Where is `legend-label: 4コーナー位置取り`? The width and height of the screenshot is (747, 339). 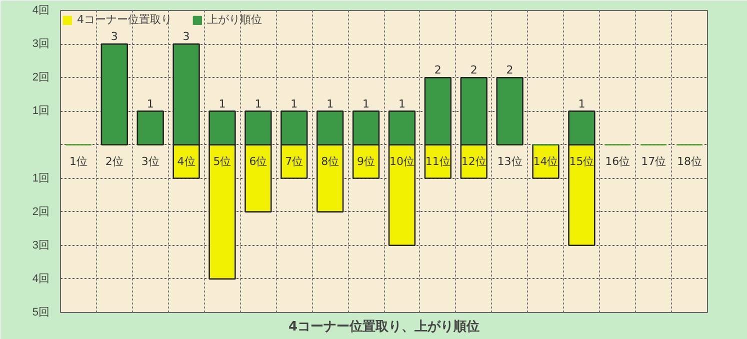 legend-label: 4コーナー位置取り is located at coordinates (124, 19).